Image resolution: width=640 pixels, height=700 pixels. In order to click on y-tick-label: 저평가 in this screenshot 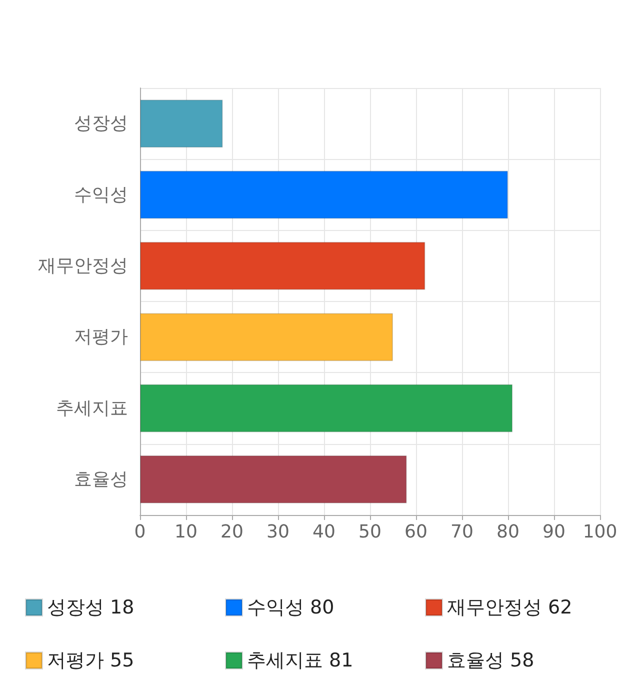, I will do `click(101, 337)`.